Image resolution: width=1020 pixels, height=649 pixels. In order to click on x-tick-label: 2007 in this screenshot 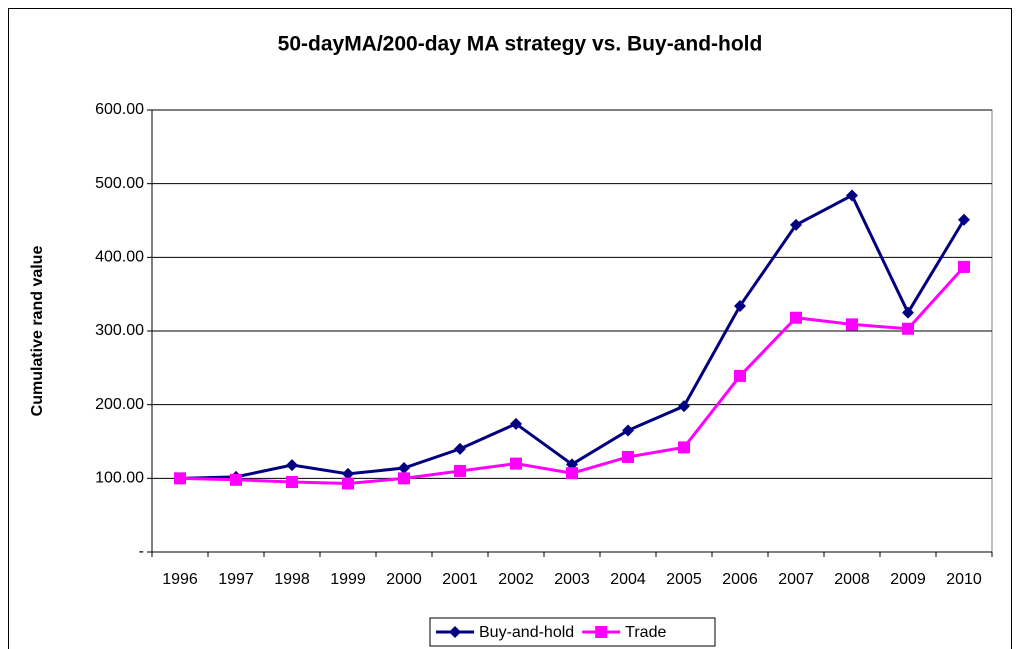, I will do `click(796, 579)`.